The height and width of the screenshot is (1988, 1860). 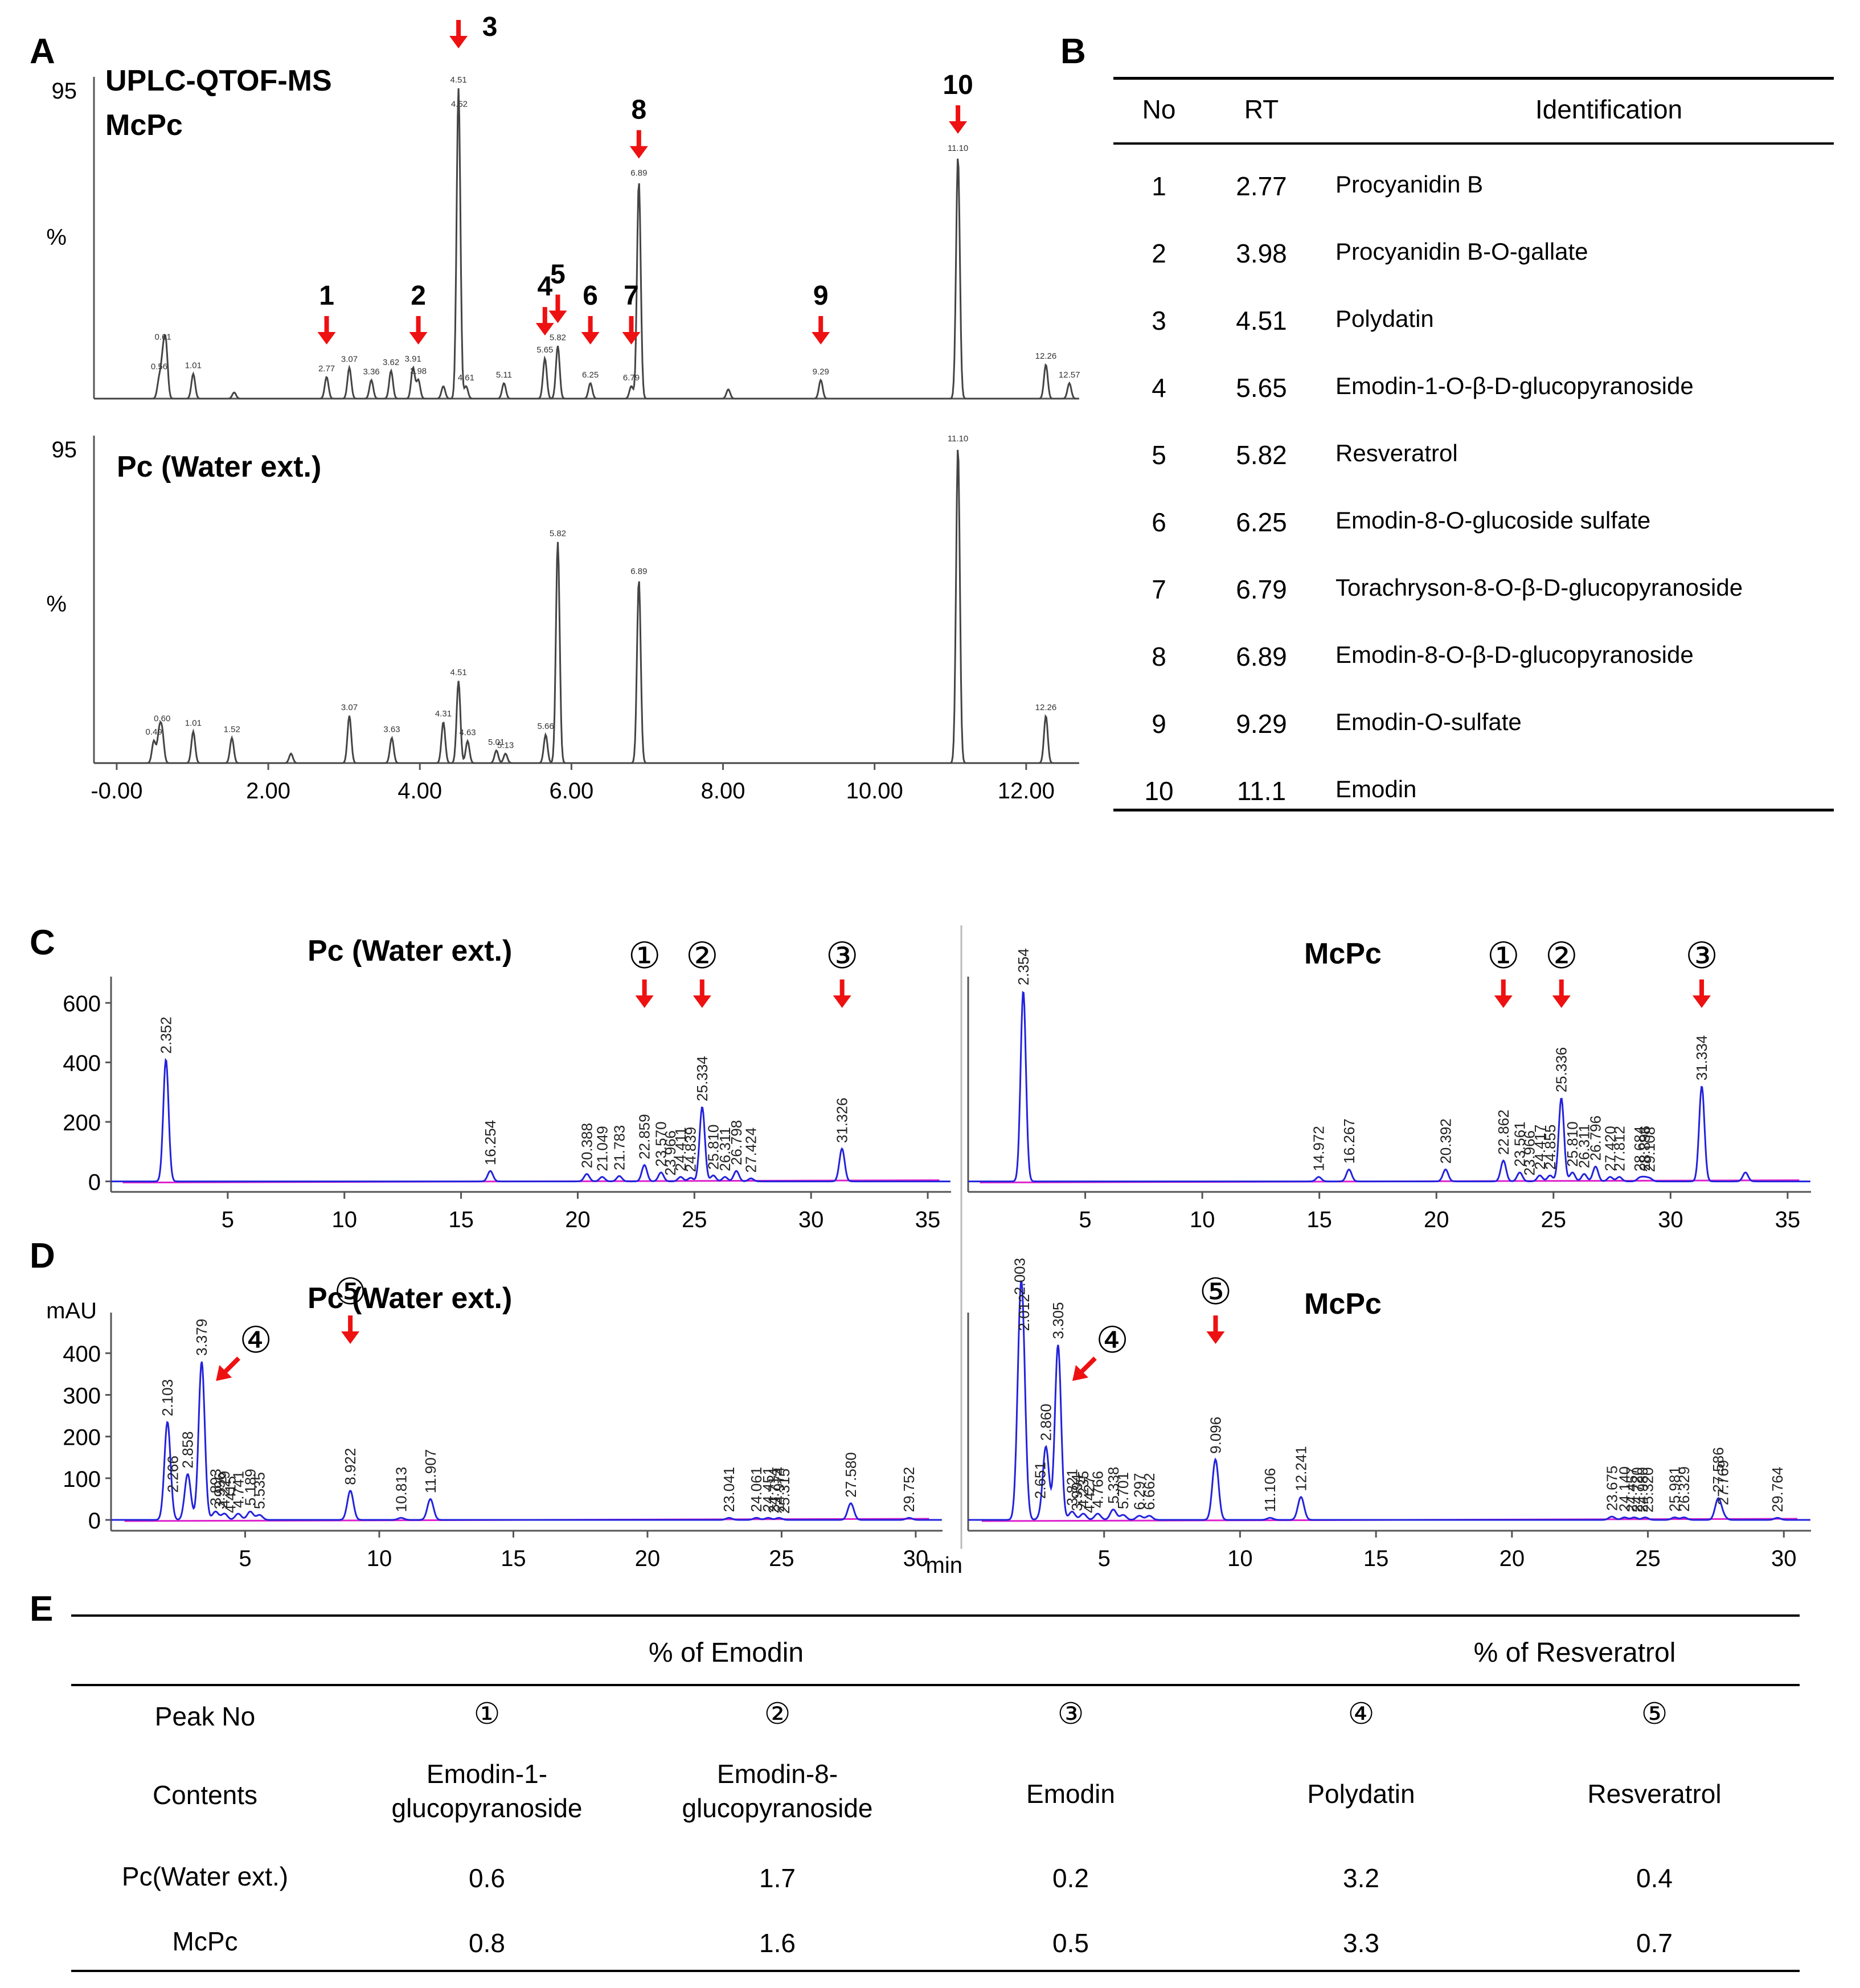 What do you see at coordinates (162, 337) in the screenshot?
I see `peak-label: 0.61` at bounding box center [162, 337].